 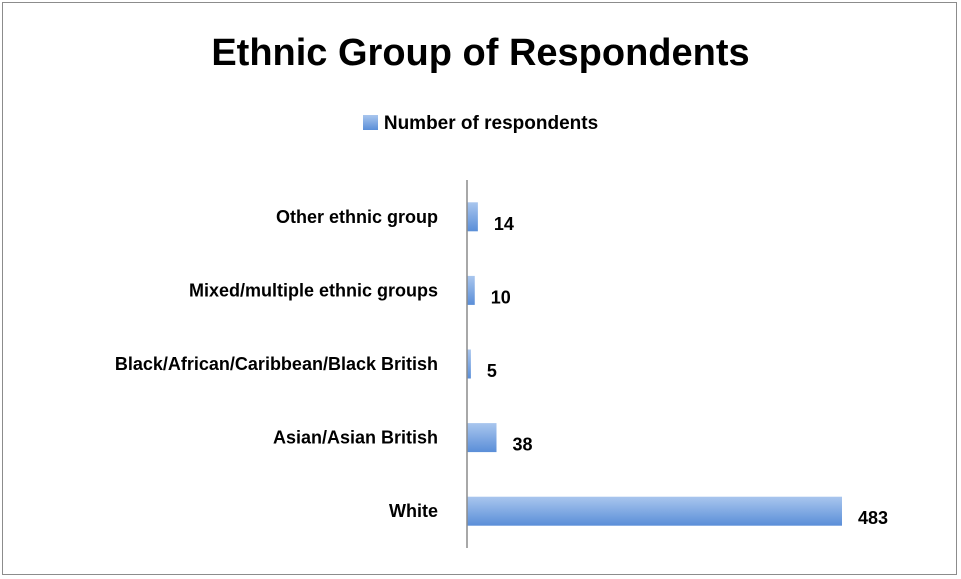 What do you see at coordinates (355, 438) in the screenshot?
I see `category-label: Asian/Asian British` at bounding box center [355, 438].